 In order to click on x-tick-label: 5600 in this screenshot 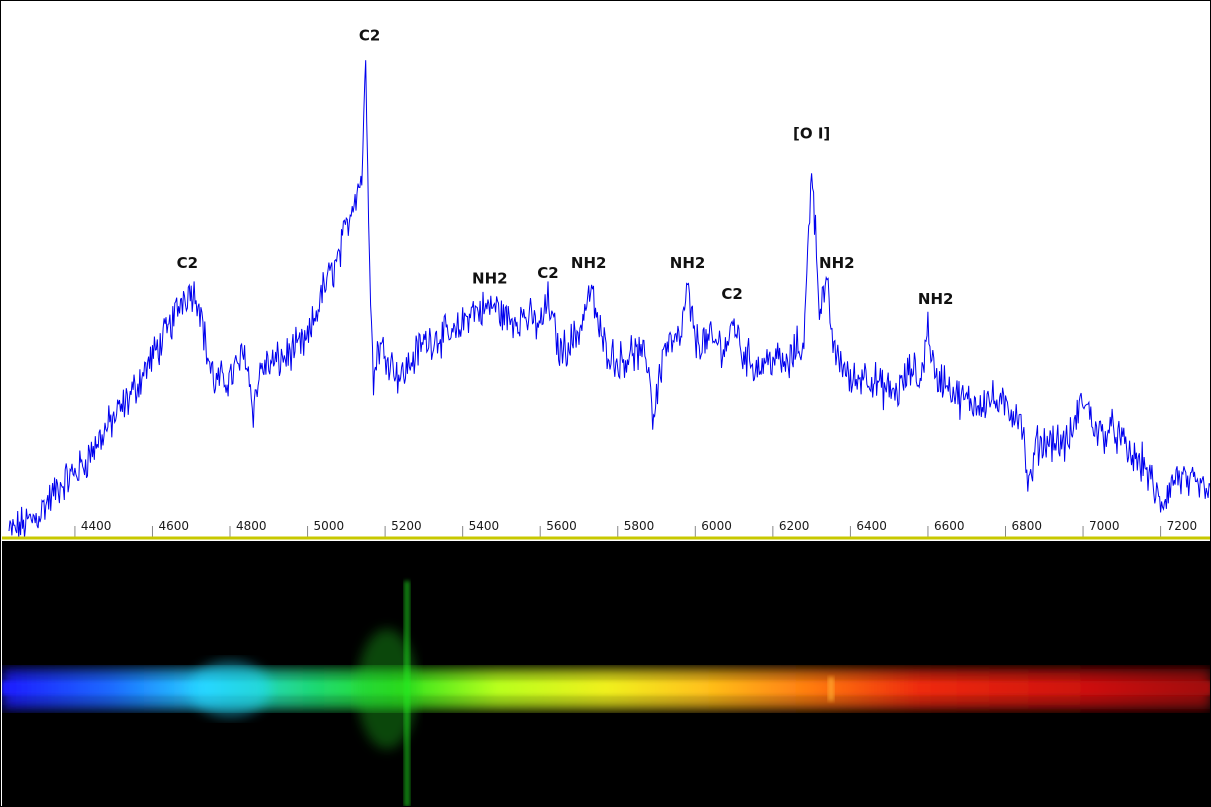, I will do `click(561, 526)`.